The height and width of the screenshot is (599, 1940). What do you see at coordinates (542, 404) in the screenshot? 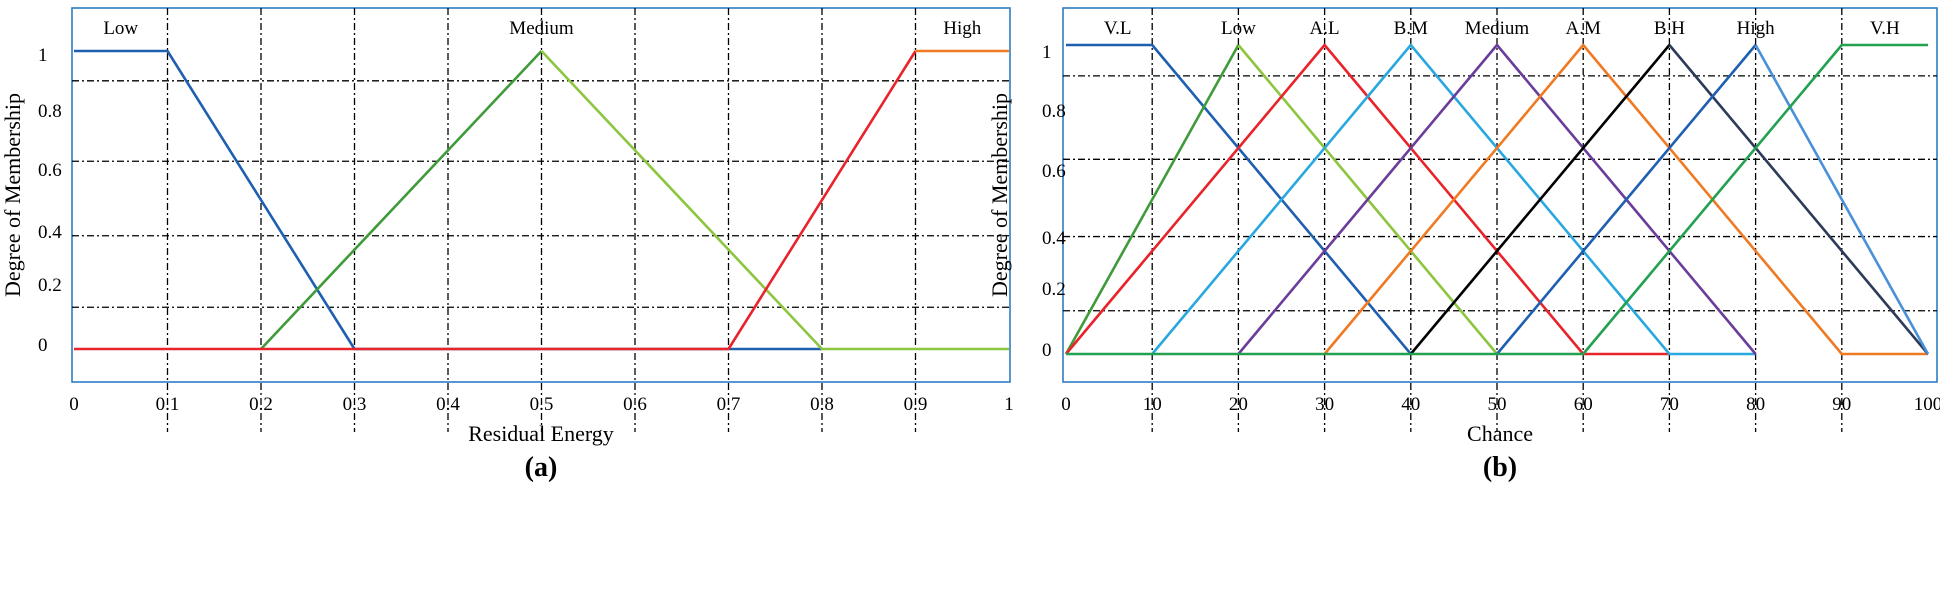
I see `x-tick-label: 0.5` at bounding box center [542, 404].